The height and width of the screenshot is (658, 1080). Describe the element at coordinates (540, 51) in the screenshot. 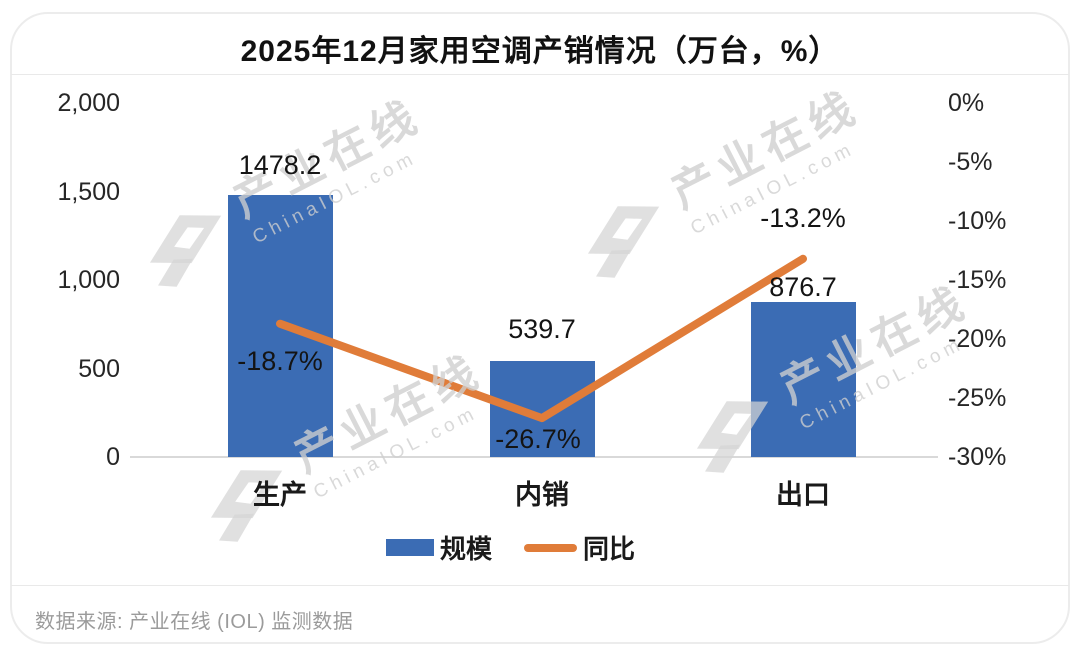

I see `chart-title: 2025年12月家用空调产销情况（万台，%）` at that location.